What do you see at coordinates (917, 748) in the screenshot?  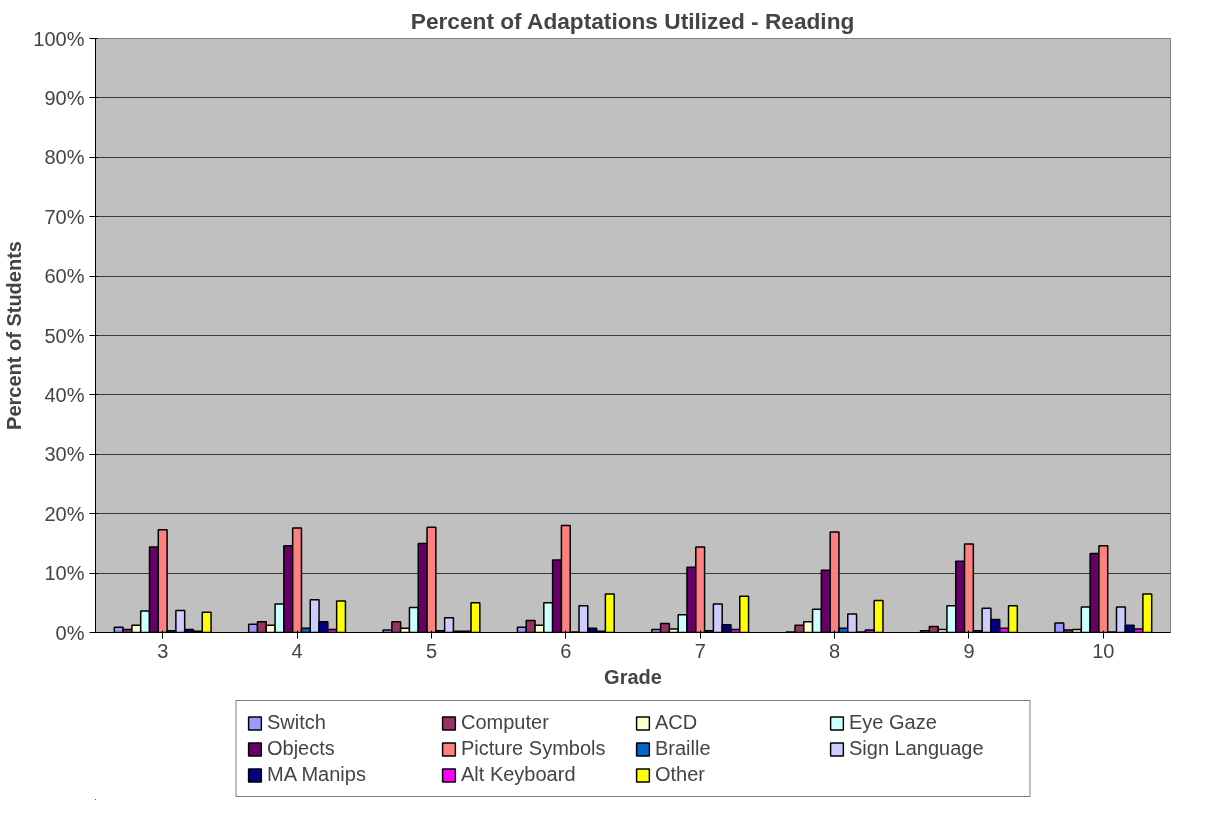 I see `legend-label: Sign Language` at bounding box center [917, 748].